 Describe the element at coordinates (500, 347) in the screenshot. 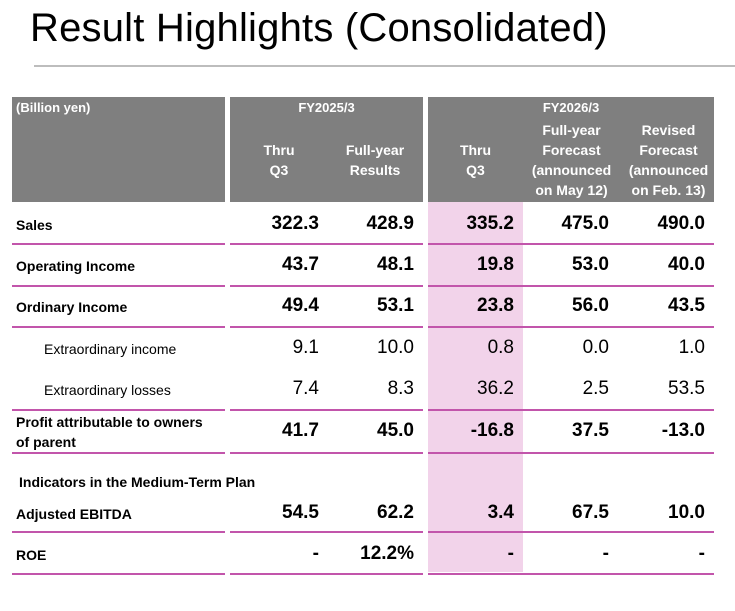

I see `cell-value: 0.8` at that location.